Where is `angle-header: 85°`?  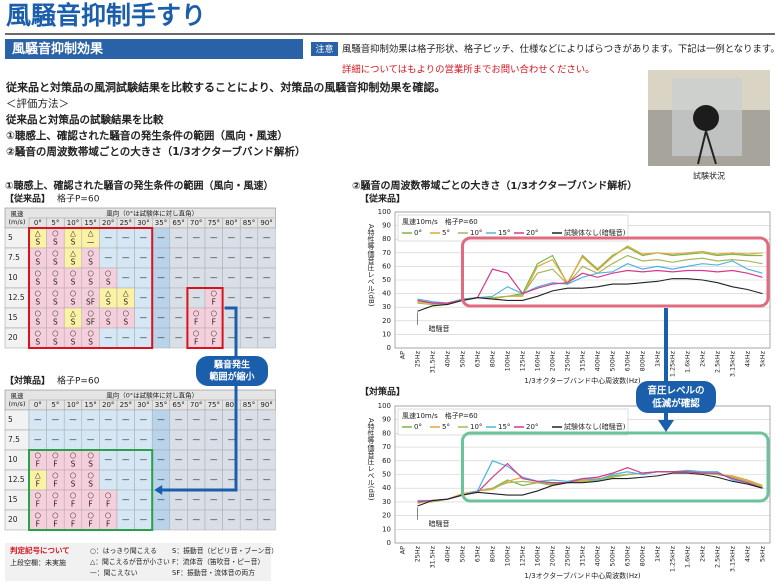 angle-header: 85° is located at coordinates (249, 405).